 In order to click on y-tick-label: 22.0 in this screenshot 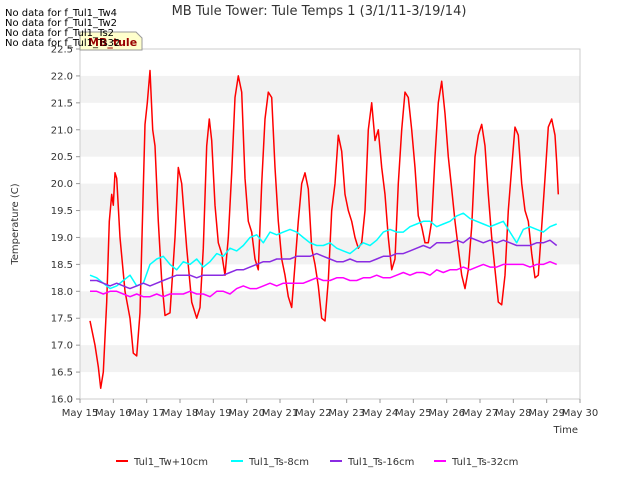, I will do `click(62, 76)`.